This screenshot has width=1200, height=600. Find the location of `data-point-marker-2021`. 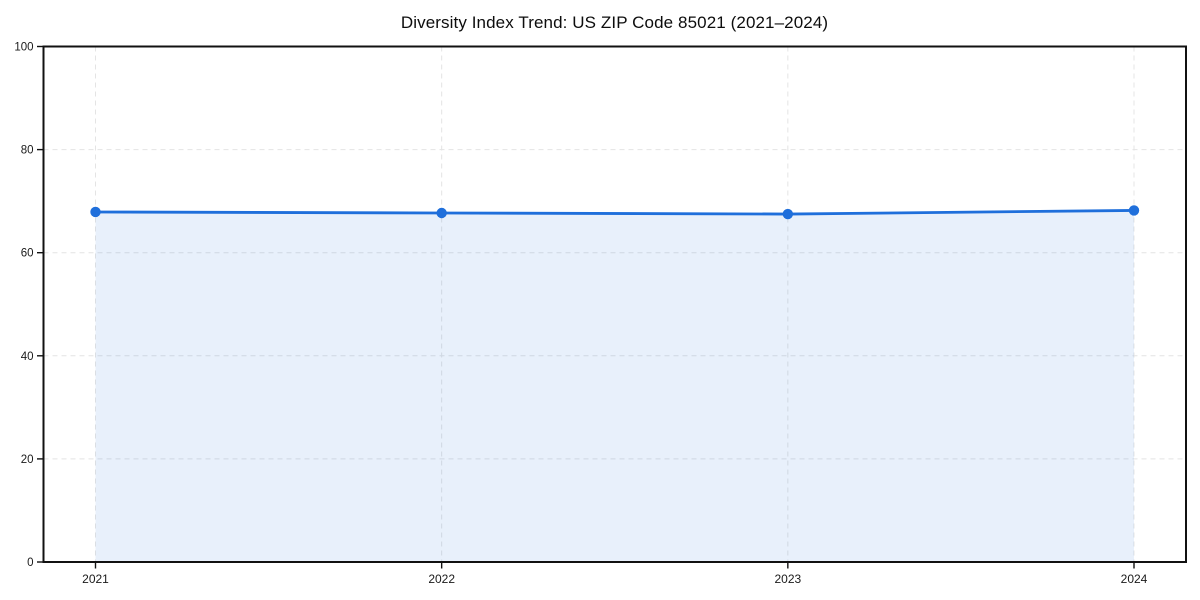

data-point-marker-2021 is located at coordinates (95, 212).